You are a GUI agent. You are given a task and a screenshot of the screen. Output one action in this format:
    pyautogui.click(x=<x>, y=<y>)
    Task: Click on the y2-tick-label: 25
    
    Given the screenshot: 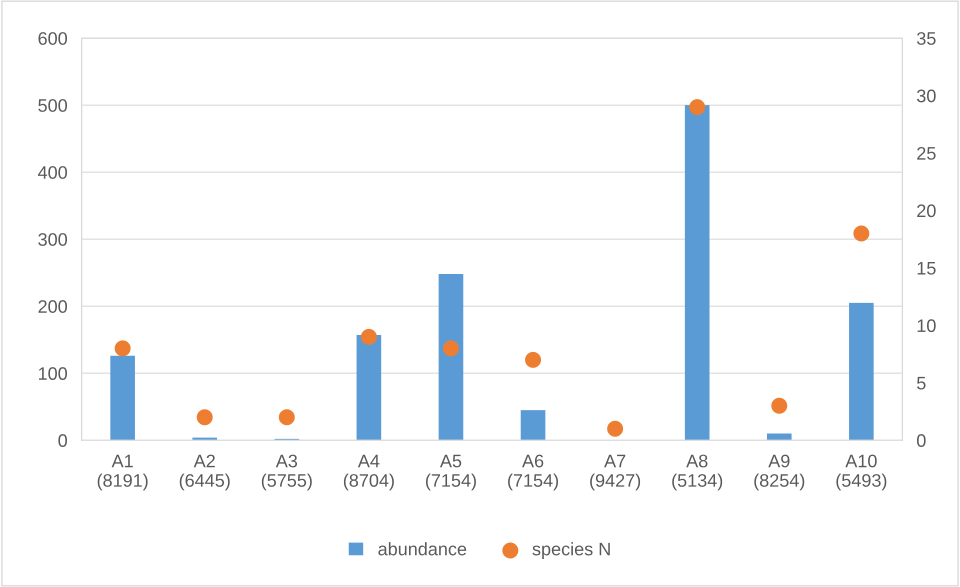 What is the action you would take?
    pyautogui.click(x=926, y=153)
    